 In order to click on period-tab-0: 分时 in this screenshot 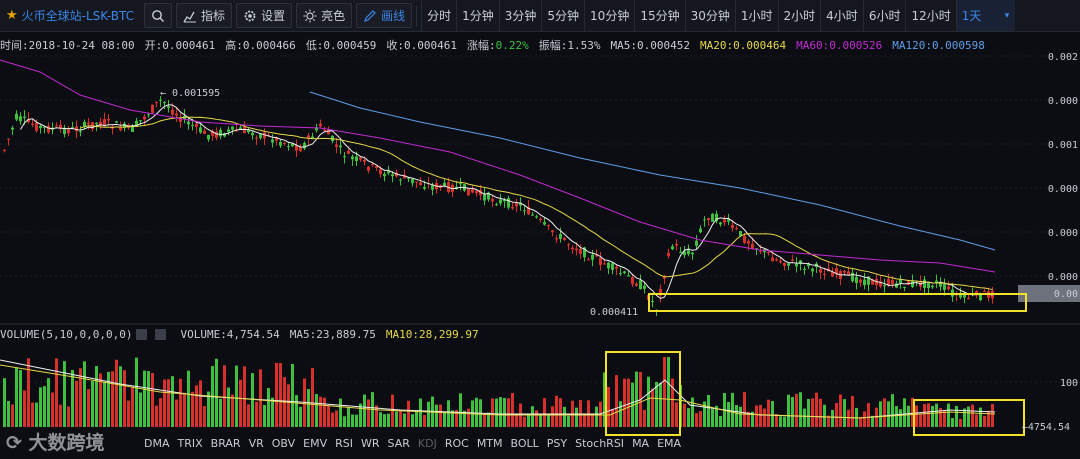, I will do `click(438, 15)`.